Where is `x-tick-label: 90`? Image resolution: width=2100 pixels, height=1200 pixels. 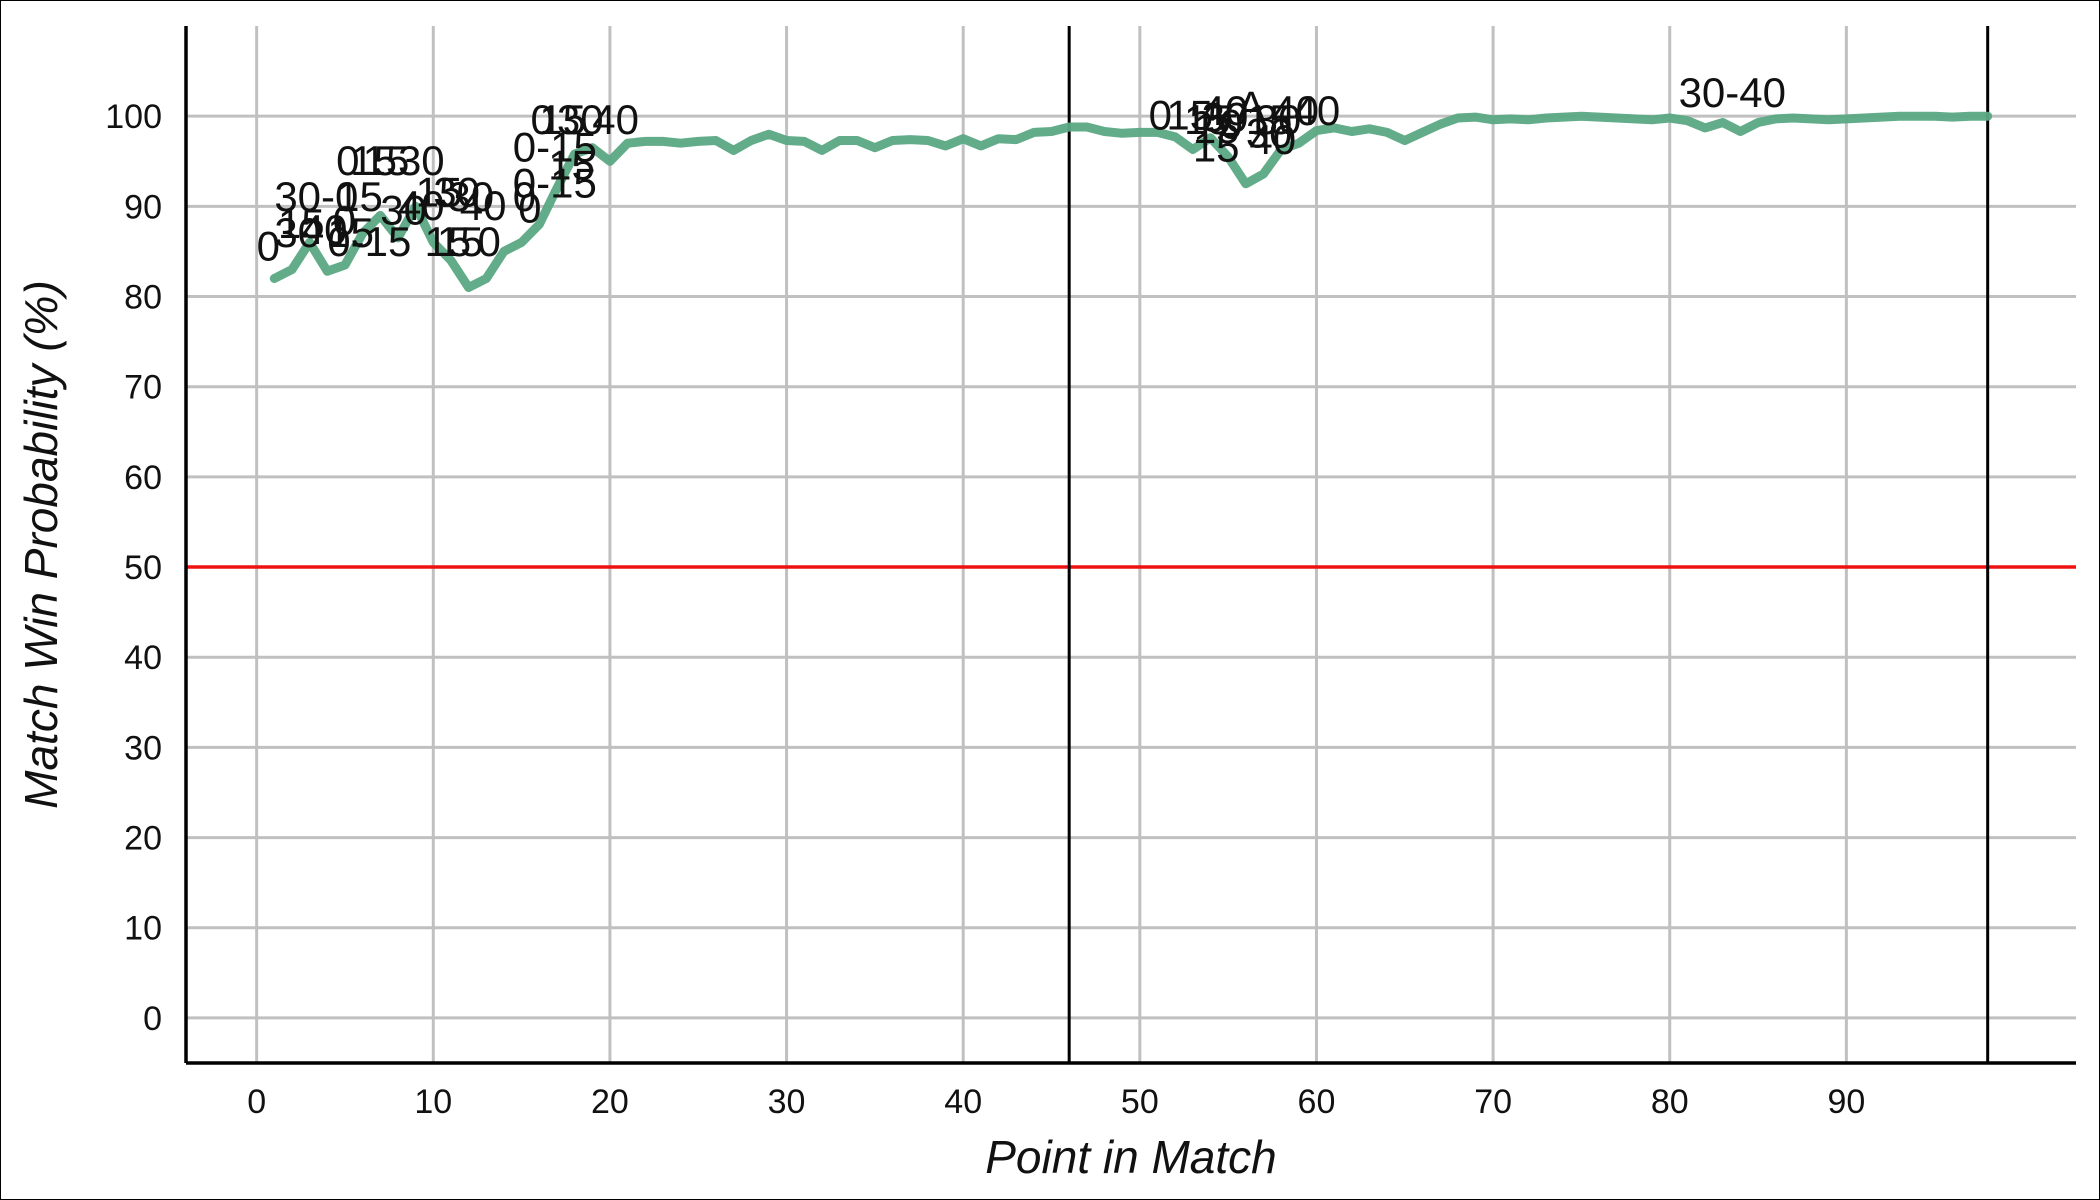 x-tick-label: 90 is located at coordinates (1846, 1102).